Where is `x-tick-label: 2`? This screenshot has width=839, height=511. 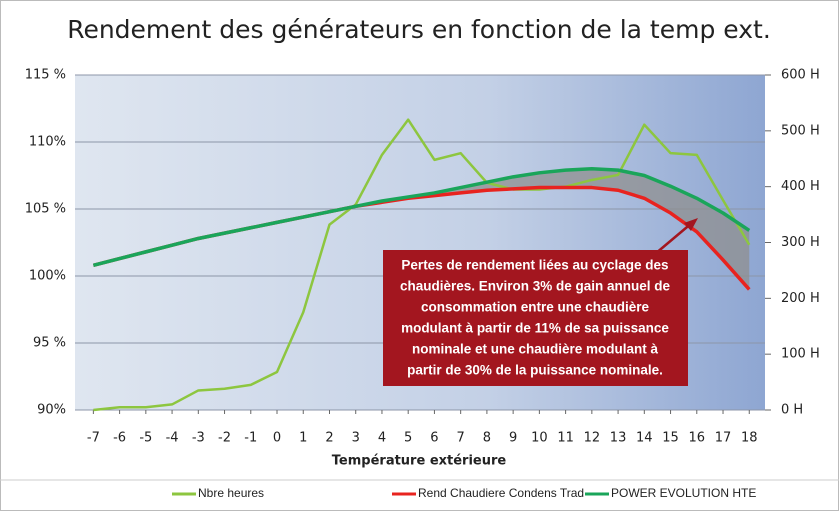
x-tick-label: 2 is located at coordinates (329, 438).